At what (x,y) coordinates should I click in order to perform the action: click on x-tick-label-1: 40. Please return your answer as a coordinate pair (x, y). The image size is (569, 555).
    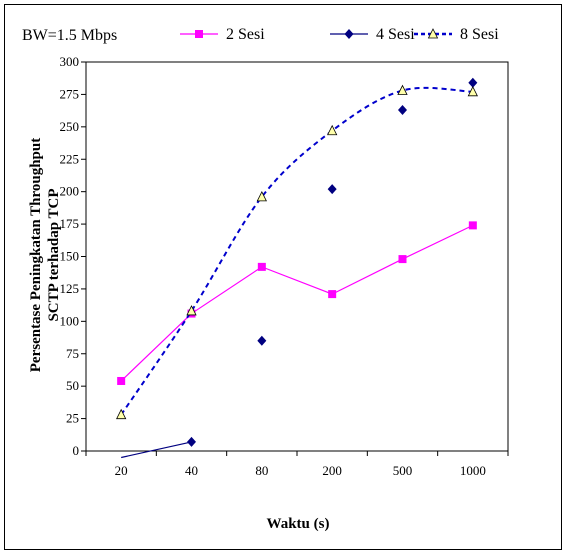
    Looking at the image, I should click on (191, 470).